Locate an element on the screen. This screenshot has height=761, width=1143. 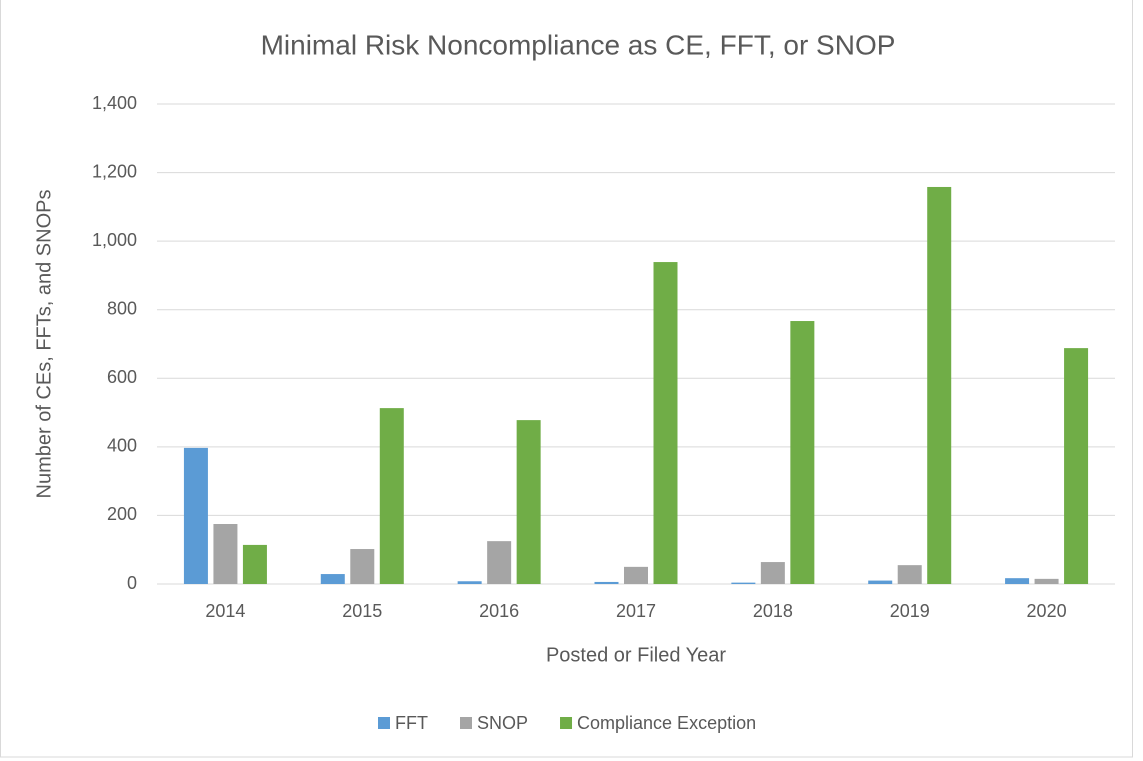
legend-label: SNOP is located at coordinates (502, 723).